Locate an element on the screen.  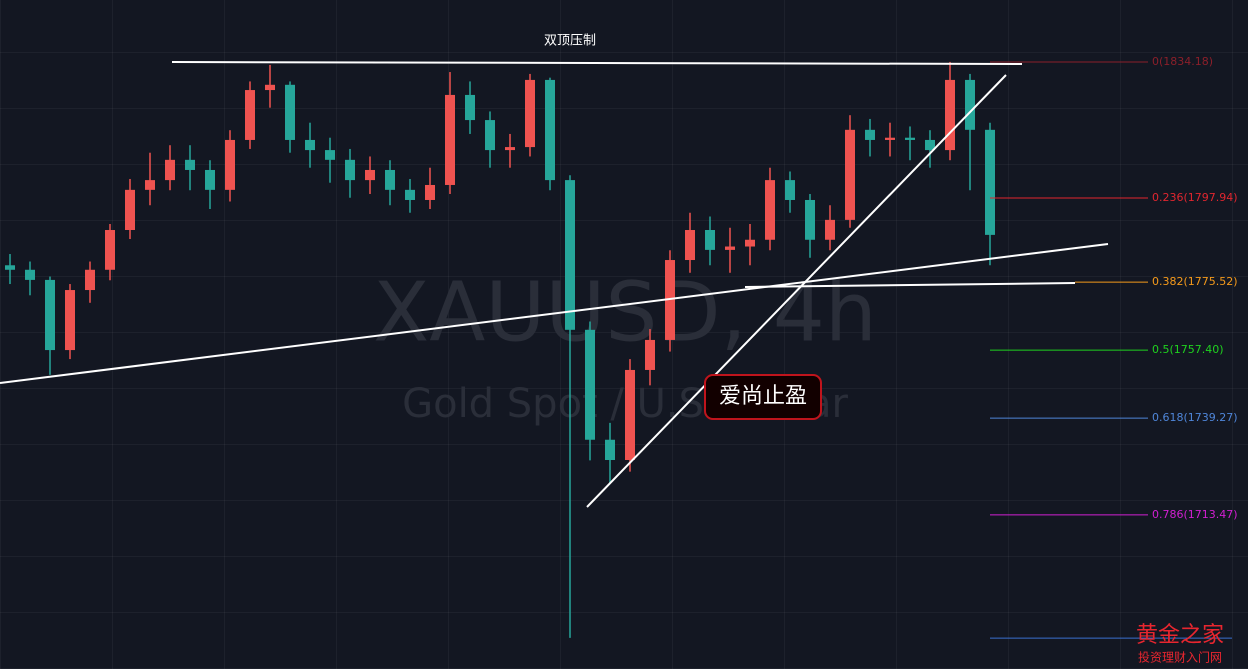
annotation: 爱尚止盈 is located at coordinates (763, 396).